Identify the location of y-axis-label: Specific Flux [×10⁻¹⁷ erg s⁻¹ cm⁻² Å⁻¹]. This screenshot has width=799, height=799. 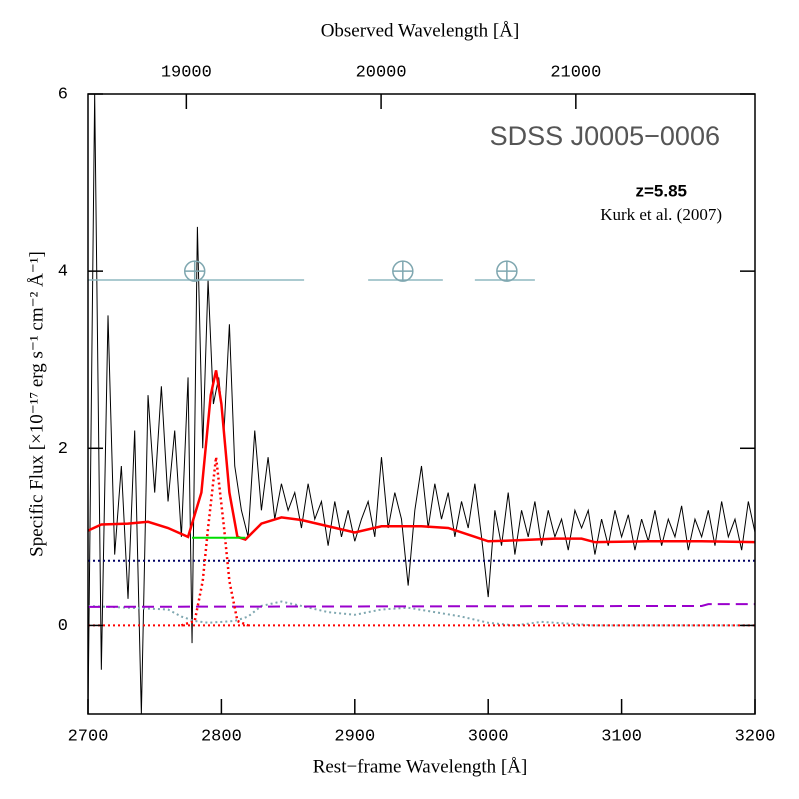
(36, 404).